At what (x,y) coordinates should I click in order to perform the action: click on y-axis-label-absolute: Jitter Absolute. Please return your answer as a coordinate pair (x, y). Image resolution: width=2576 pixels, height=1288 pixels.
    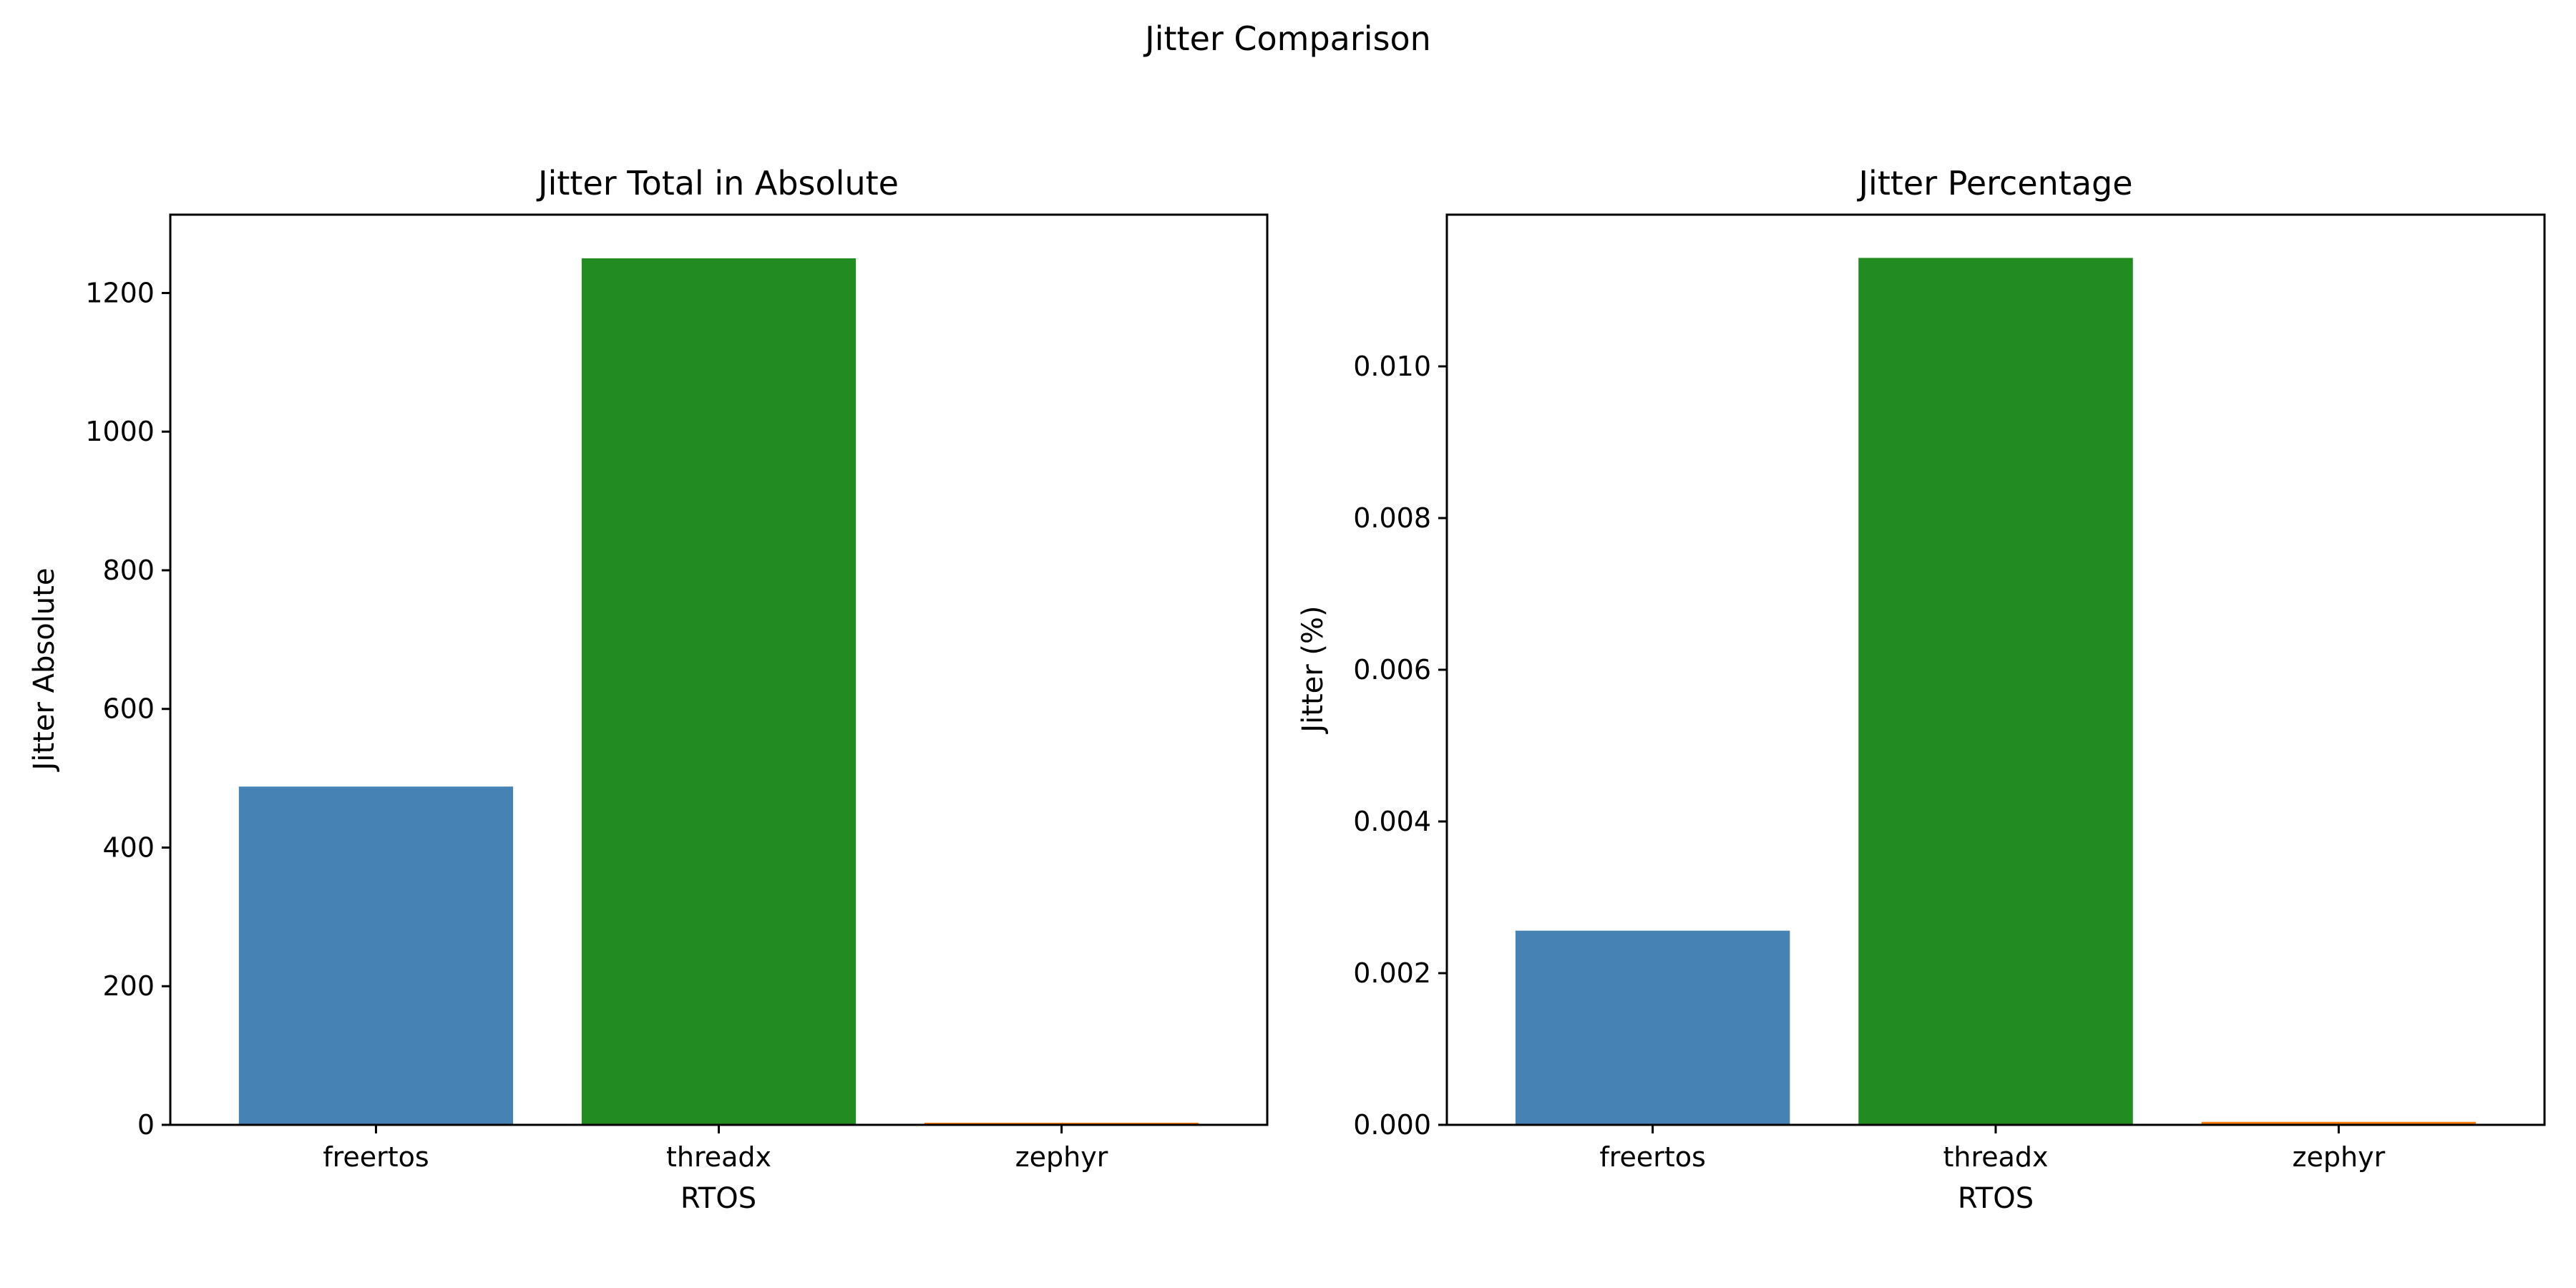
    Looking at the image, I should click on (44, 670).